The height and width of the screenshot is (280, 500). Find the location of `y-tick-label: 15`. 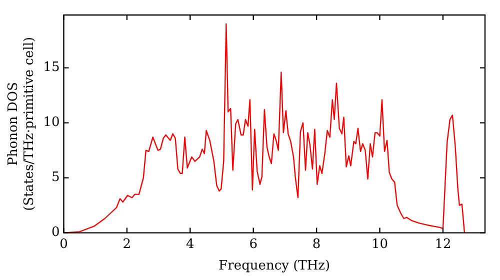

y-tick-label: 15 is located at coordinates (51, 68).